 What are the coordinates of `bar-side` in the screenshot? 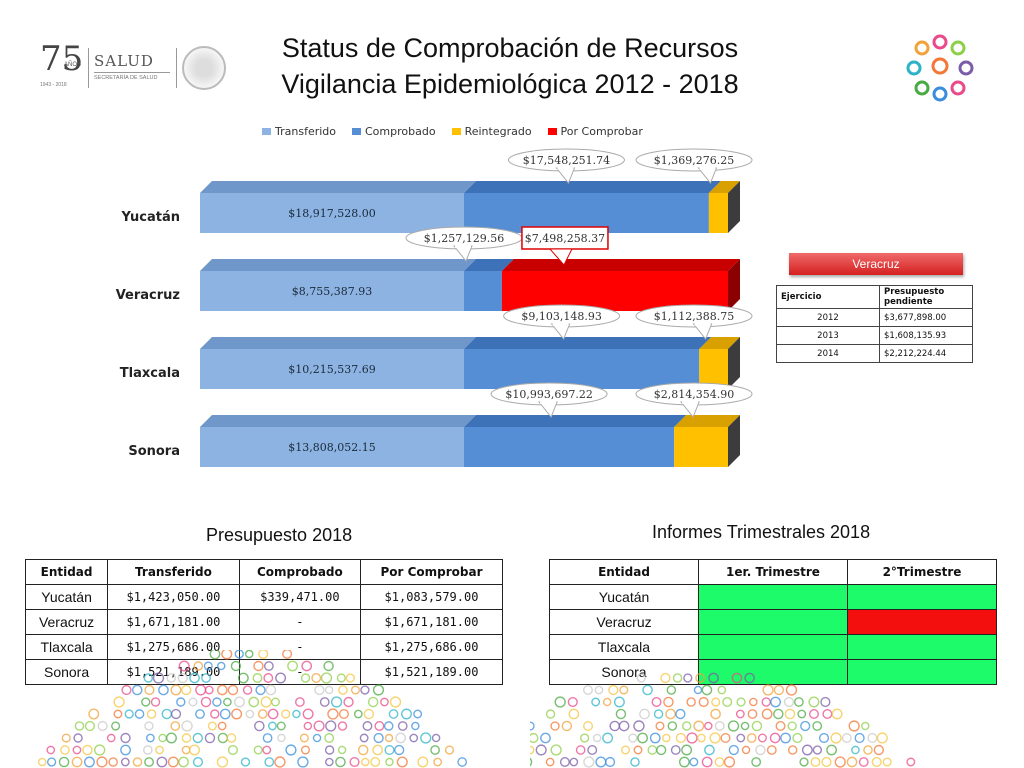 It's located at (734, 363).